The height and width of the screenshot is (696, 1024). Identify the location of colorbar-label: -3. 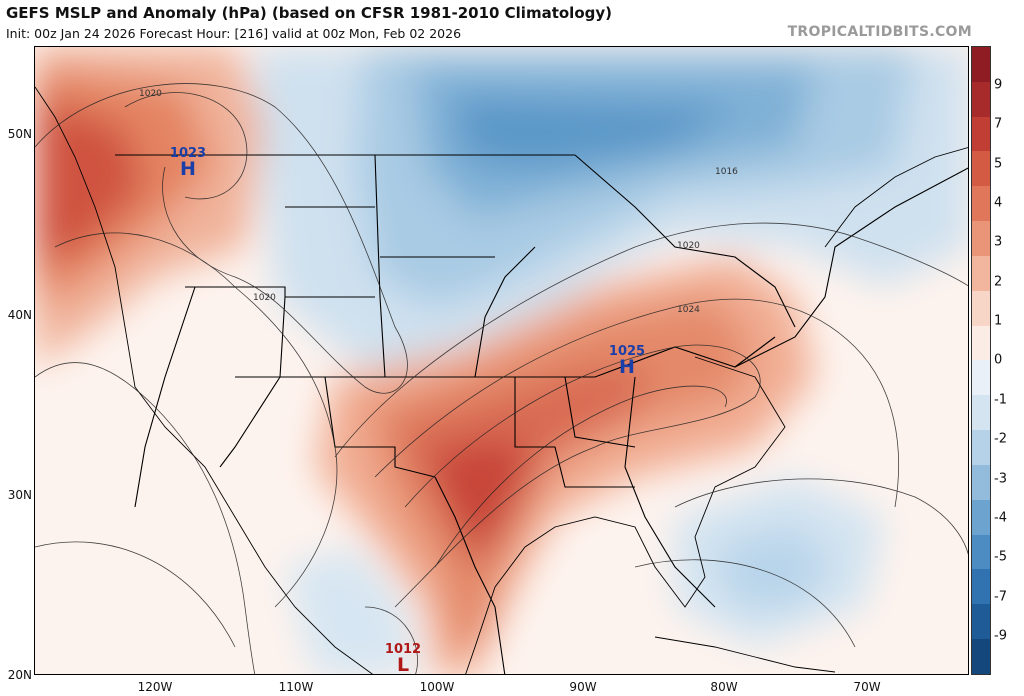
(1000, 479).